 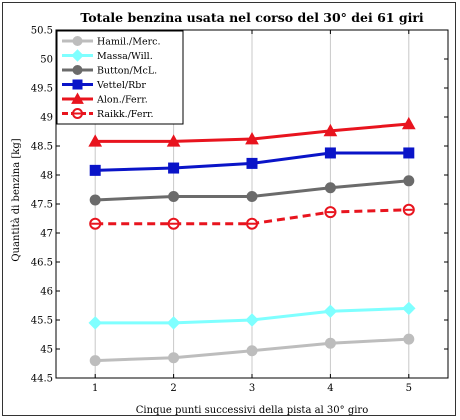 What do you see at coordinates (46, 350) in the screenshot?
I see `y-tick-label: 45` at bounding box center [46, 350].